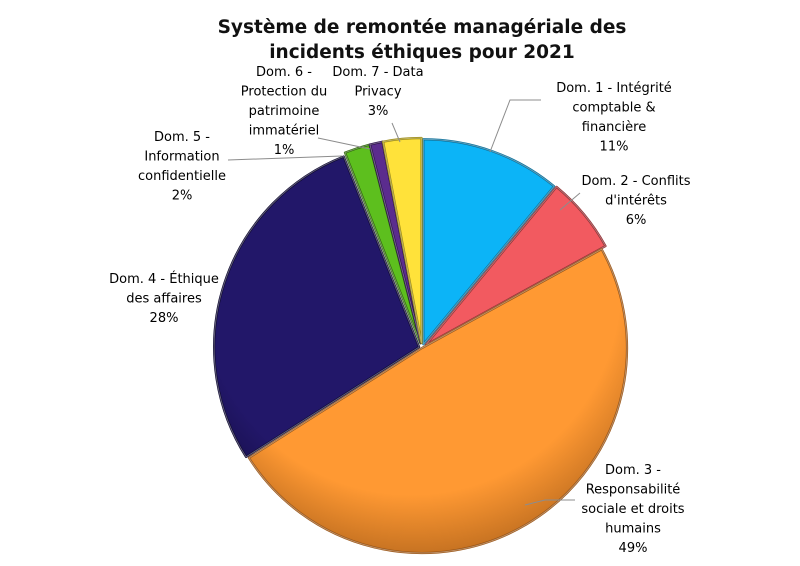 This screenshot has width=800, height=566. I want to click on slice-value-label: 28%, so click(164, 318).